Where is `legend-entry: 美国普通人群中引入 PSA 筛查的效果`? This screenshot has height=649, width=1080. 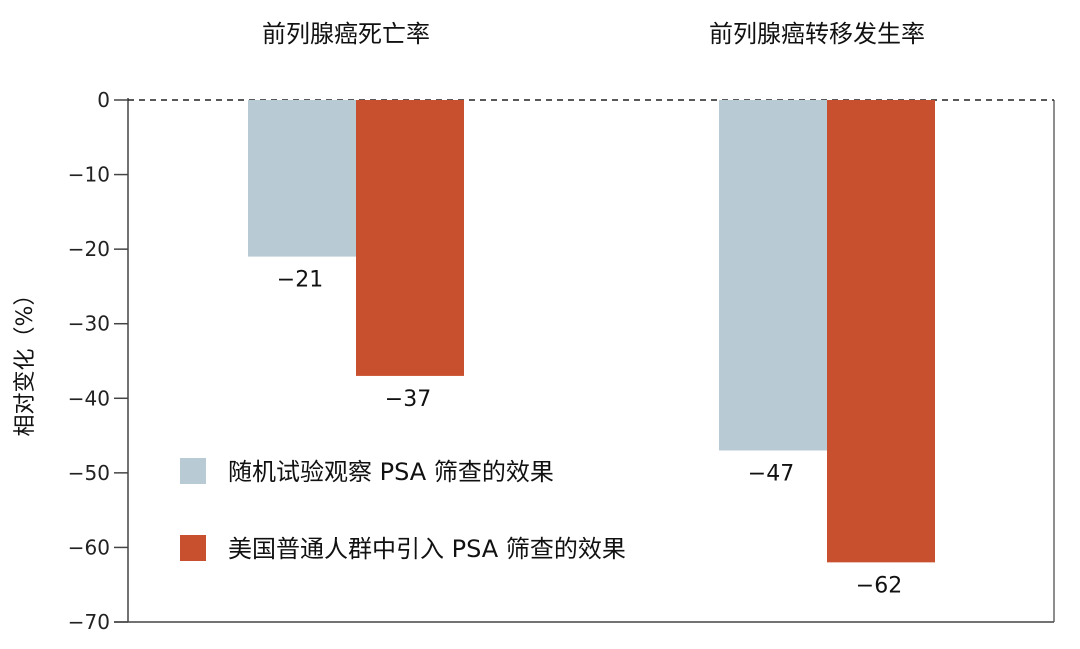 legend-entry: 美国普通人群中引入 PSA 筛查的效果 is located at coordinates (427, 549).